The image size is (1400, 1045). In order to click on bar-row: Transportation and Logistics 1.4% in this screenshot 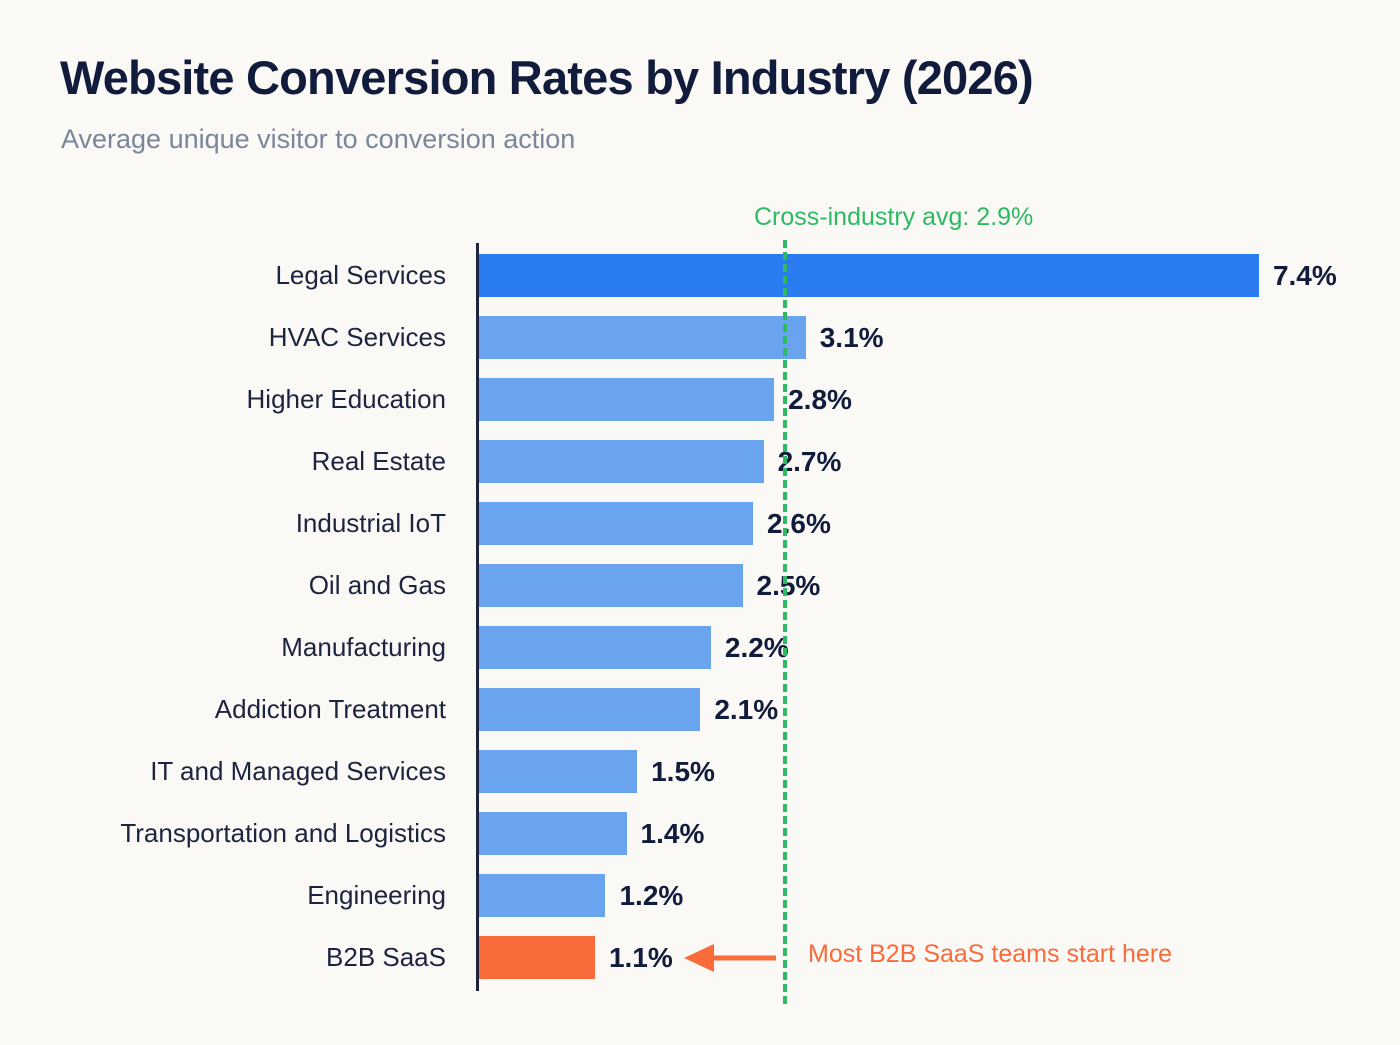, I will do `click(700, 843)`.